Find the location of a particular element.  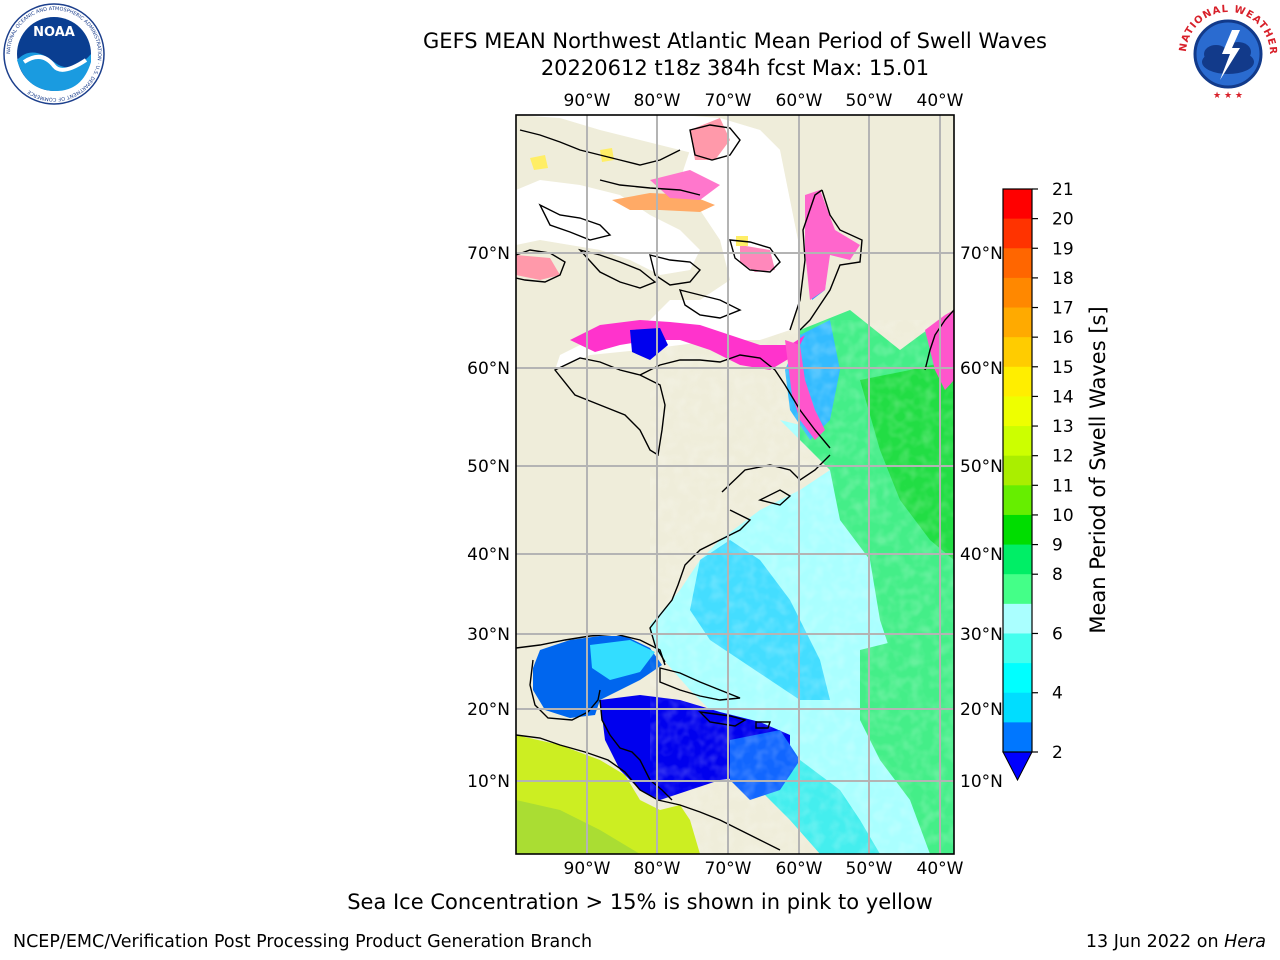

colorbar-tick-label: 11 is located at coordinates (1063, 486).